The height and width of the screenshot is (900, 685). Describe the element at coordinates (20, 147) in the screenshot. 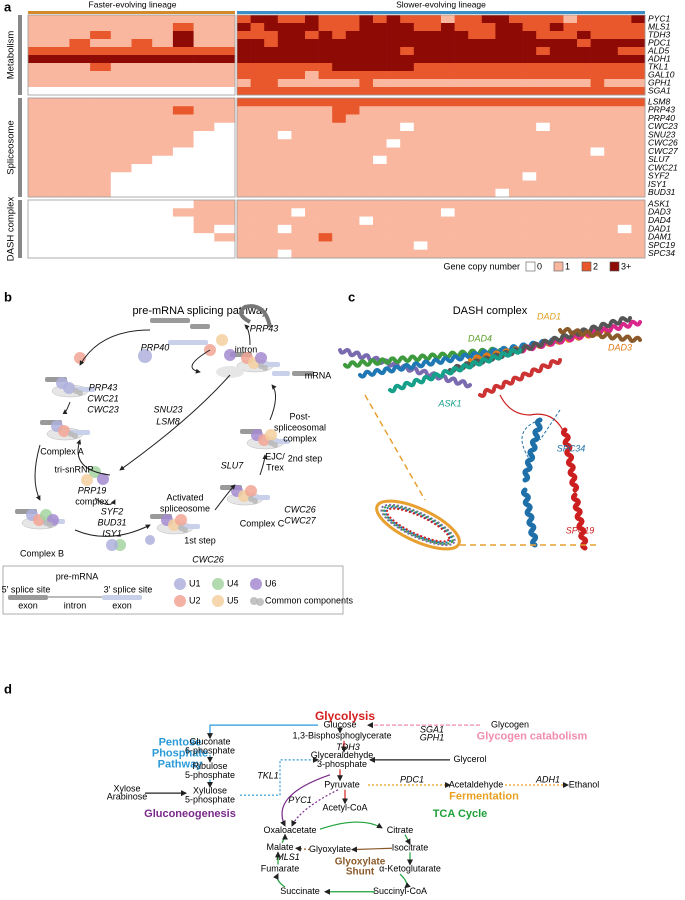

I see `group-bar` at that location.